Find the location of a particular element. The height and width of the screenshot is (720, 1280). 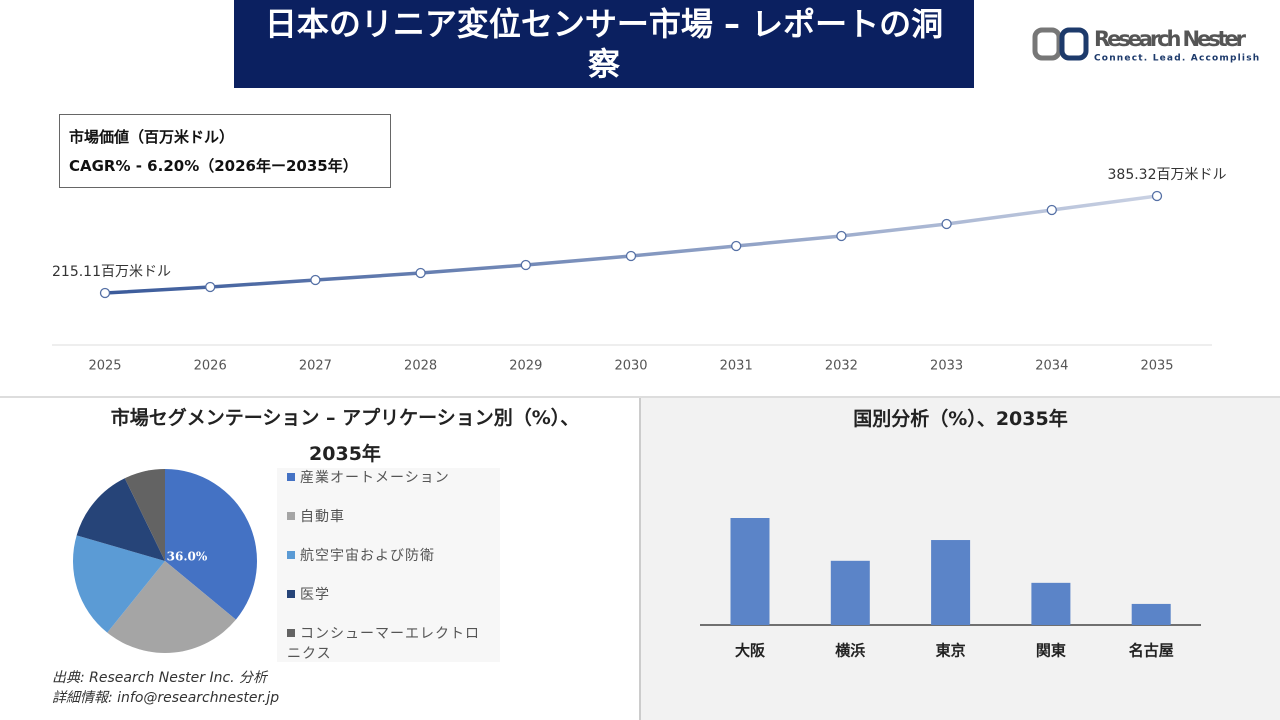

legend-label: 航空宇宙および防衛 is located at coordinates (367, 556).